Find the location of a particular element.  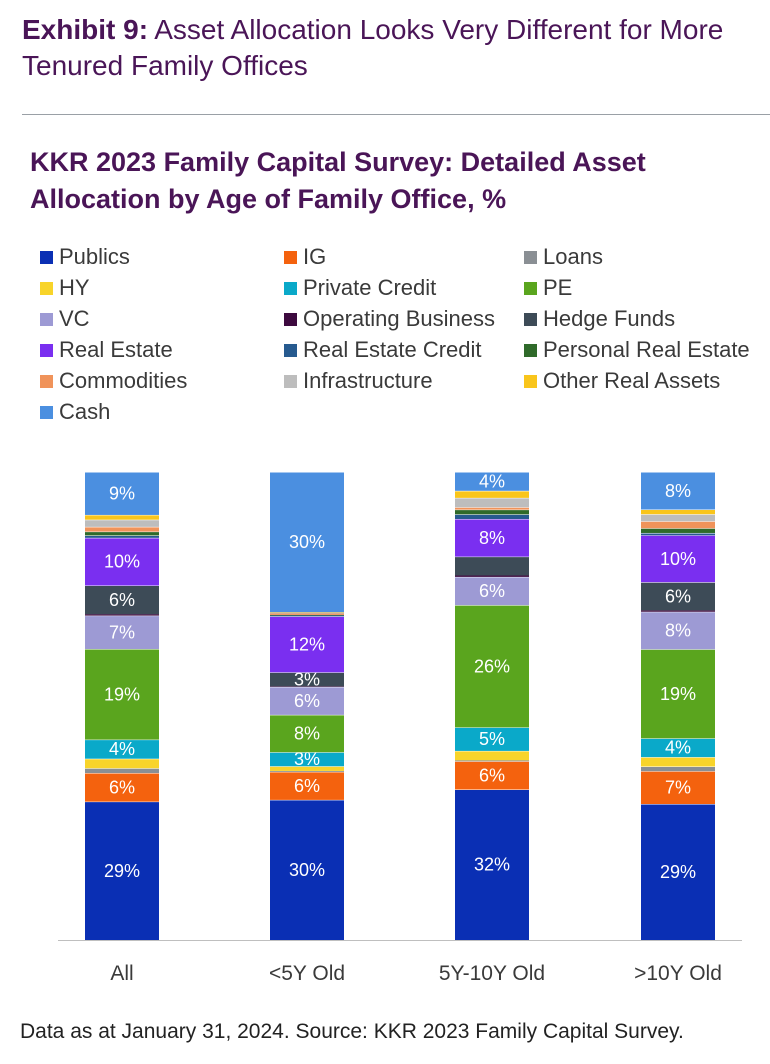

legend-item: IG is located at coordinates (305, 257).